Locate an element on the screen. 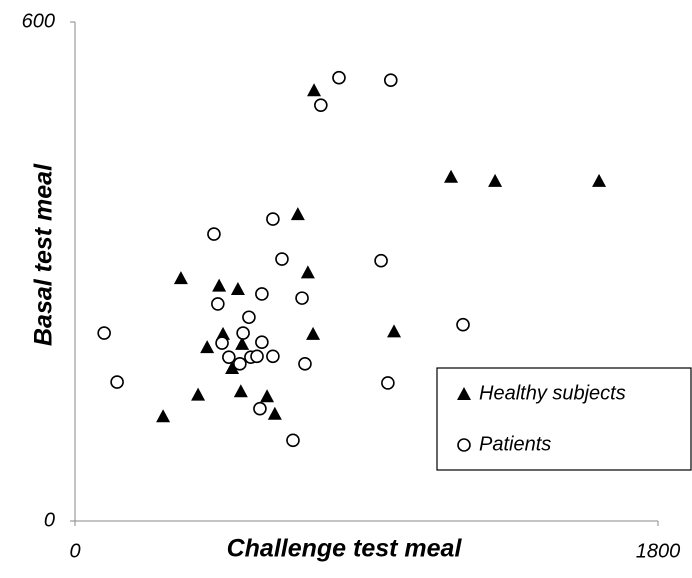 The height and width of the screenshot is (578, 692). x-axis-title: Challenge test meal is located at coordinates (345, 549).